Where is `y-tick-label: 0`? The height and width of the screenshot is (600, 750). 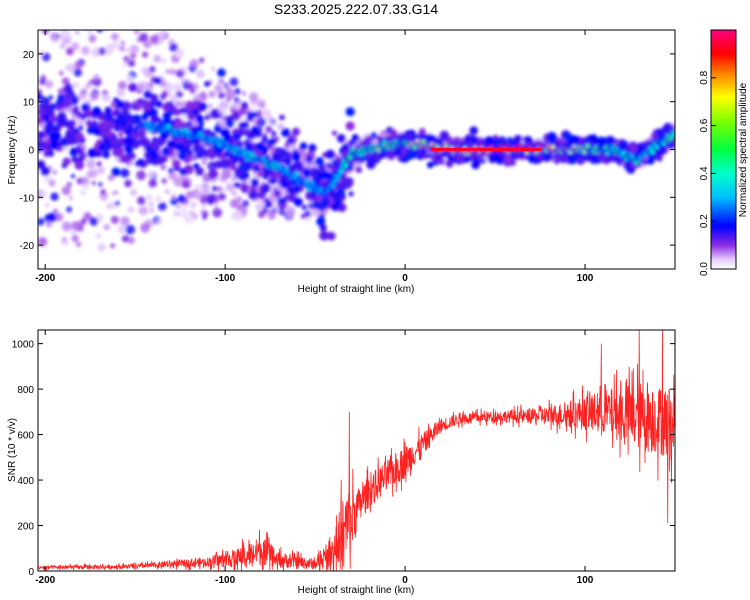 y-tick-label: 0 is located at coordinates (31, 151).